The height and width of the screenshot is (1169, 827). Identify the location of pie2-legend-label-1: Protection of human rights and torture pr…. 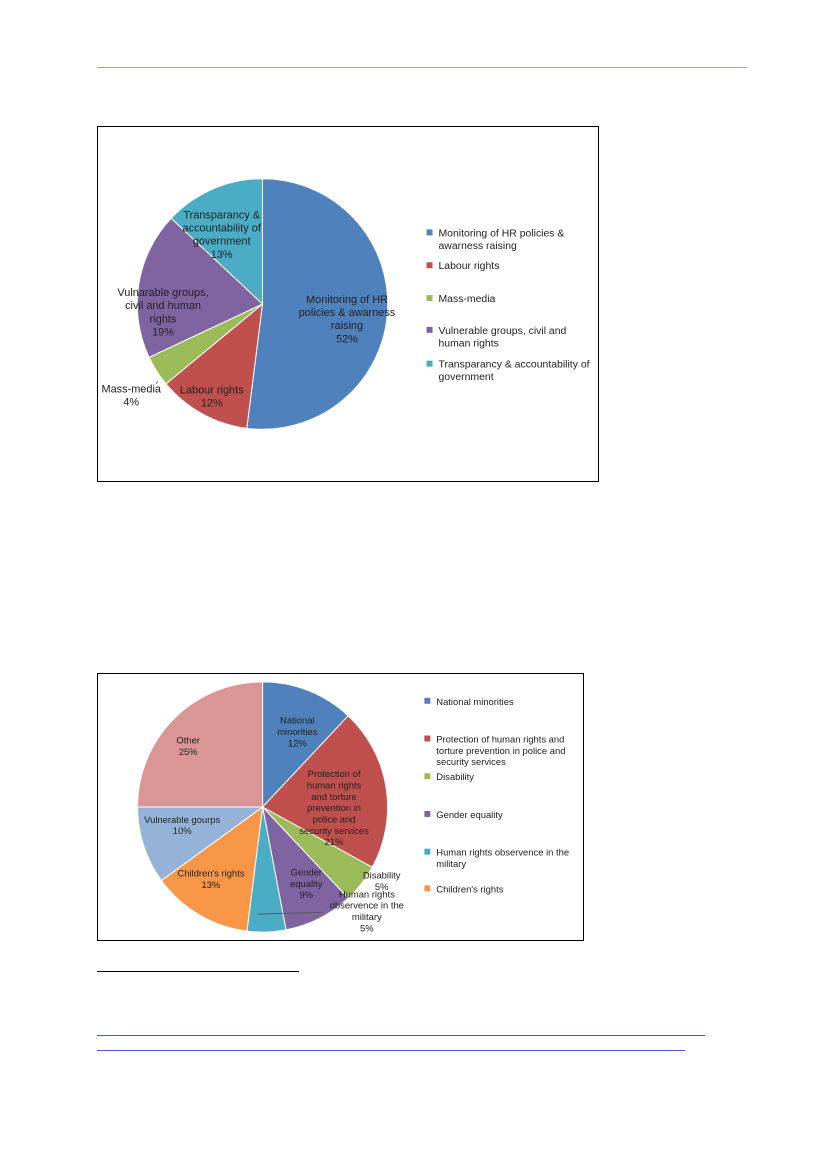
(500, 750).